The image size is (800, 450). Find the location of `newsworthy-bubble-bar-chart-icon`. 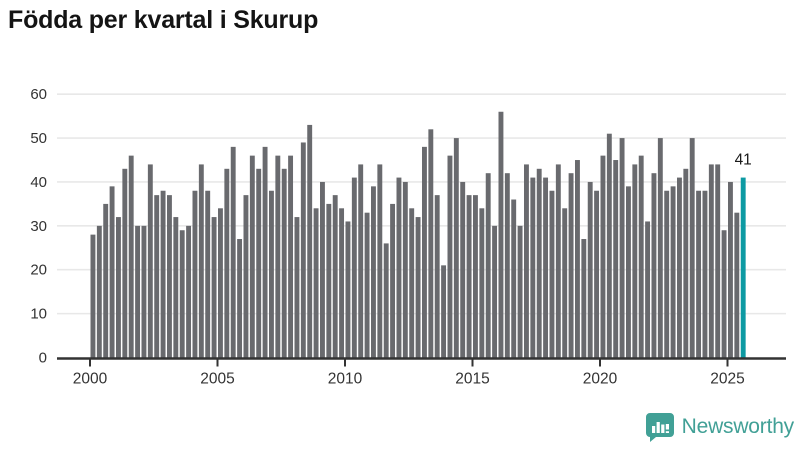

newsworthy-bubble-bar-chart-icon is located at coordinates (659, 427).